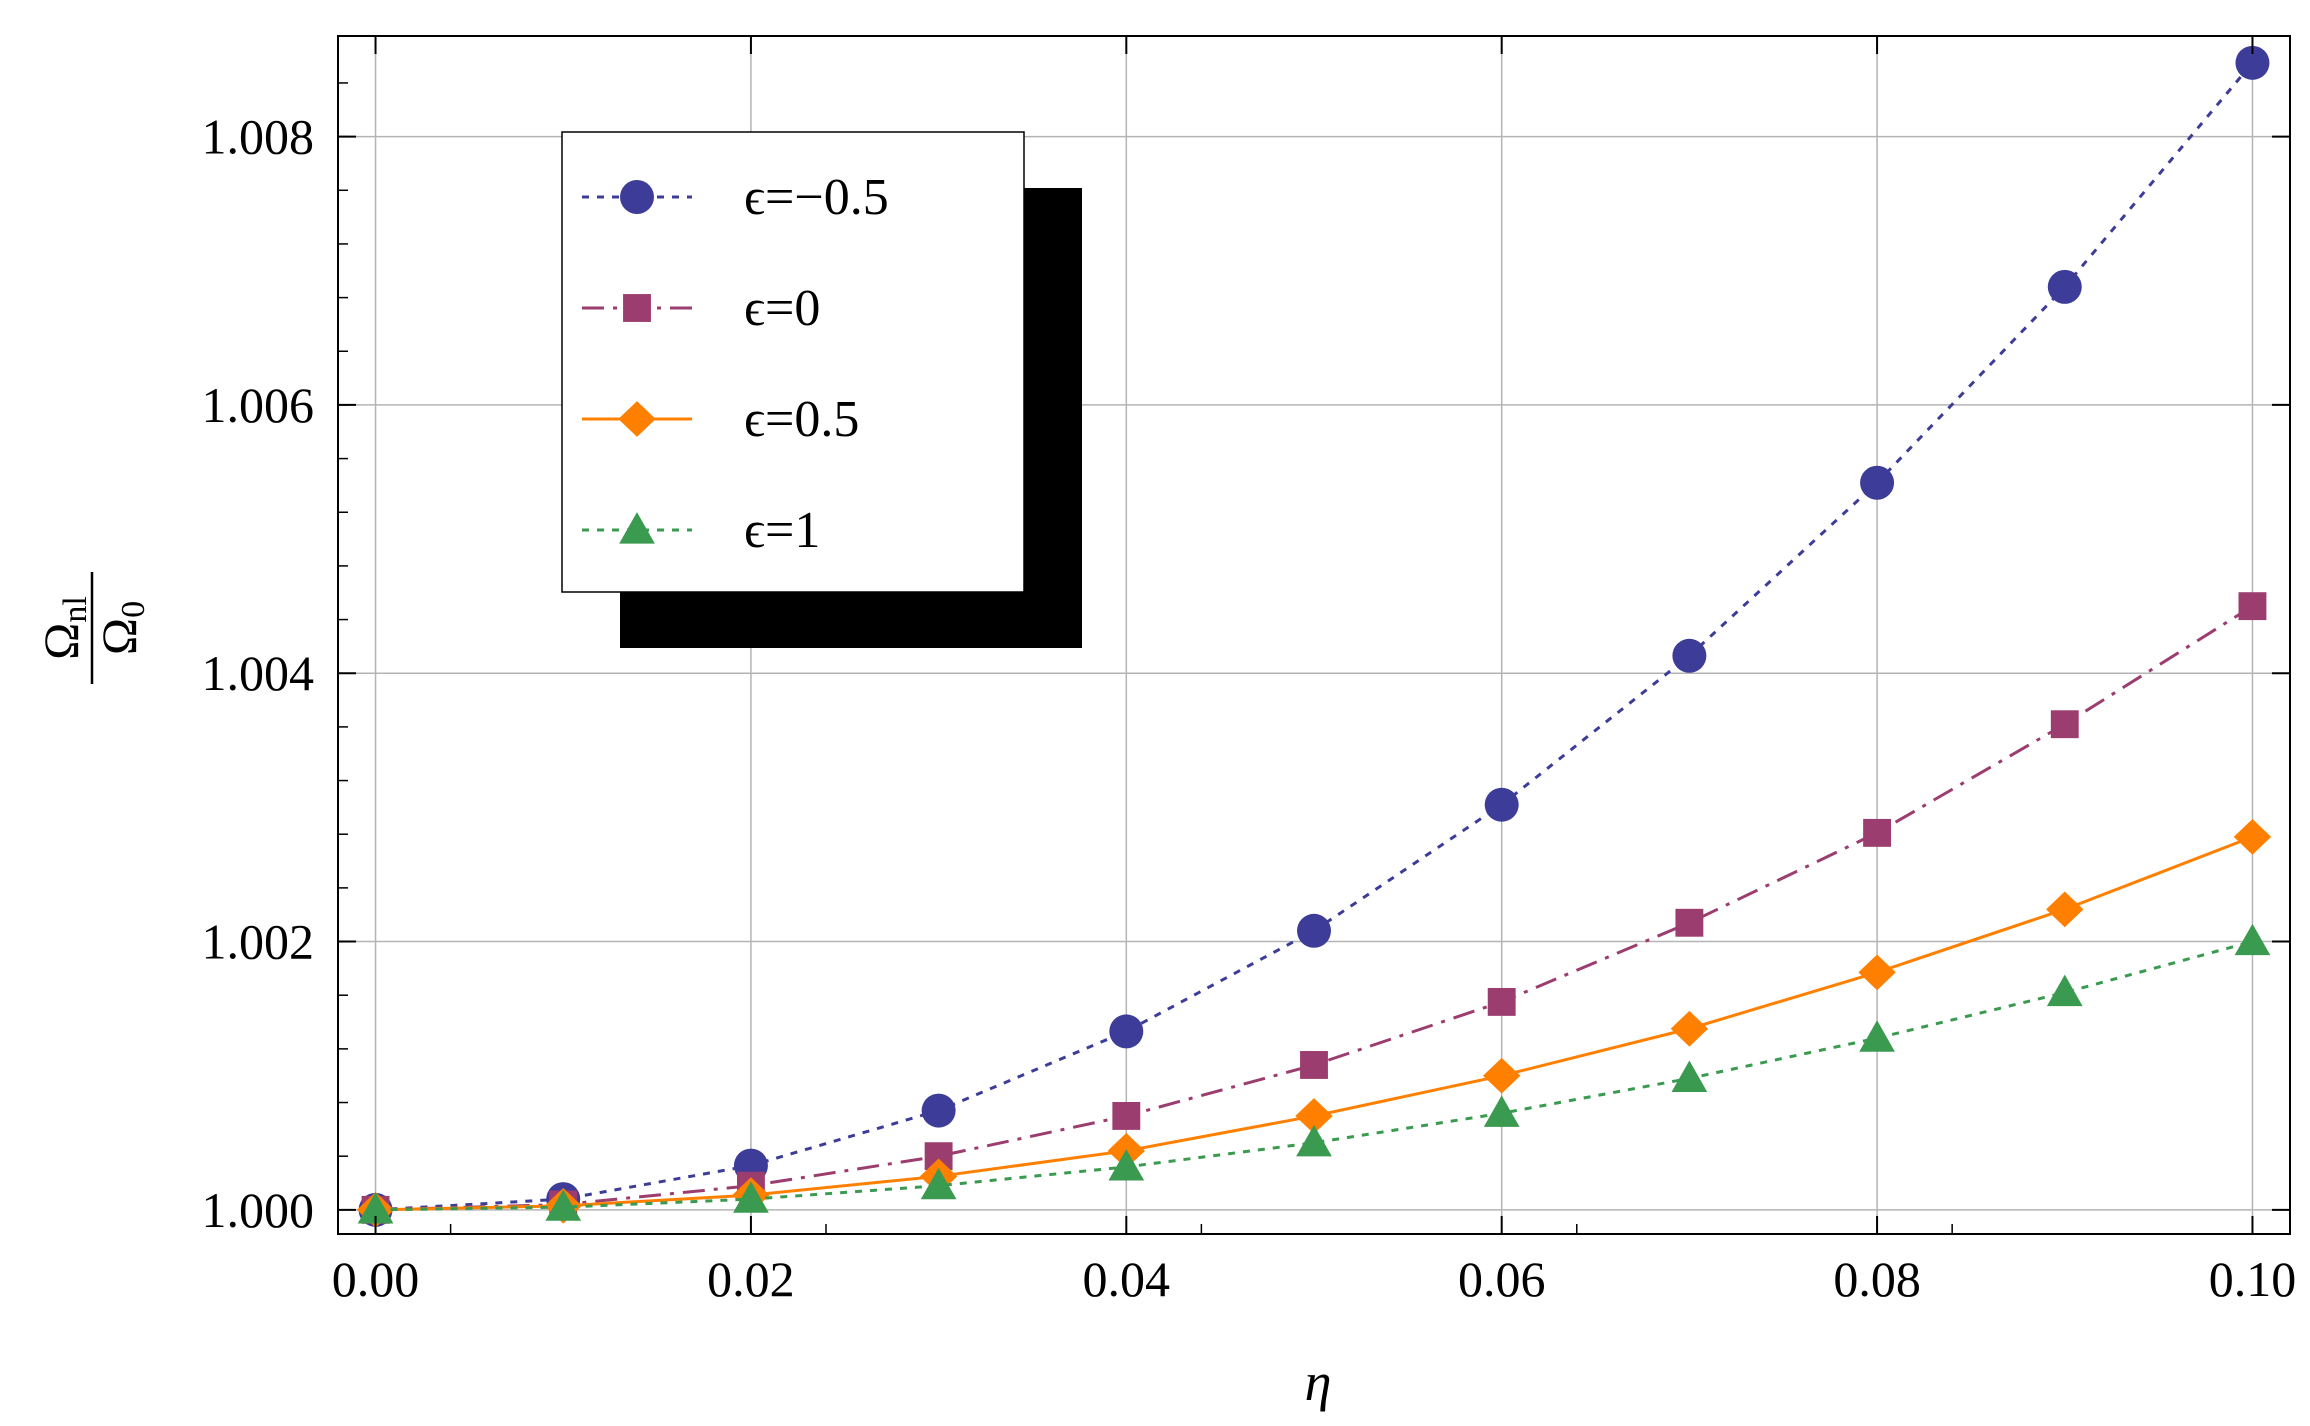  I want to click on y-axis-label-numerator: Ωnl, so click(63, 628).